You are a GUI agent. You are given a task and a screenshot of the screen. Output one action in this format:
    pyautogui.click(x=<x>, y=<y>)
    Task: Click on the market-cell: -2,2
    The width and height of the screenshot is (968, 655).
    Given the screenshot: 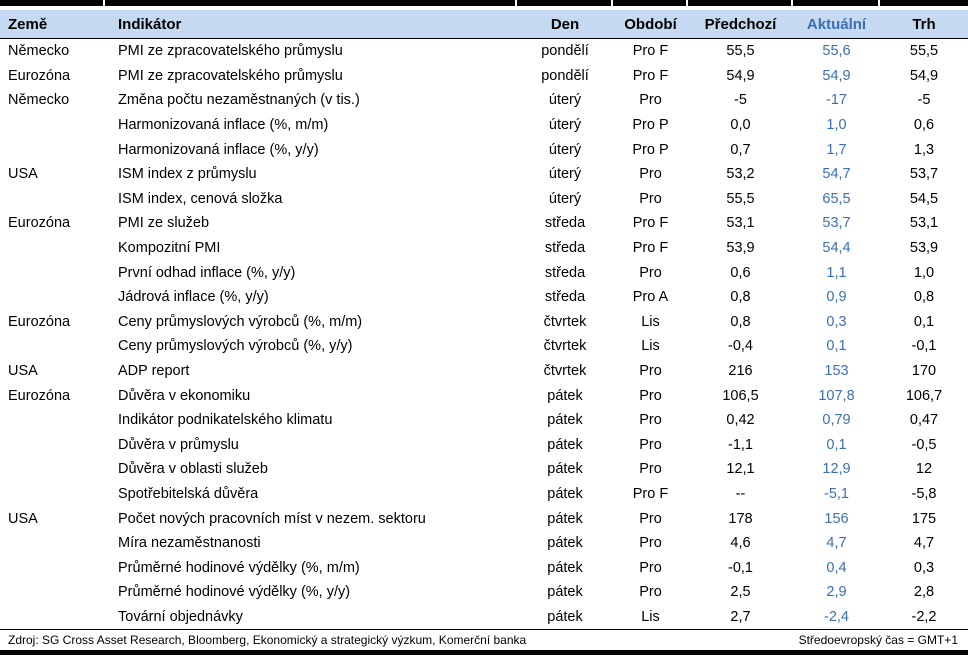 What is the action you would take?
    pyautogui.click(x=924, y=616)
    